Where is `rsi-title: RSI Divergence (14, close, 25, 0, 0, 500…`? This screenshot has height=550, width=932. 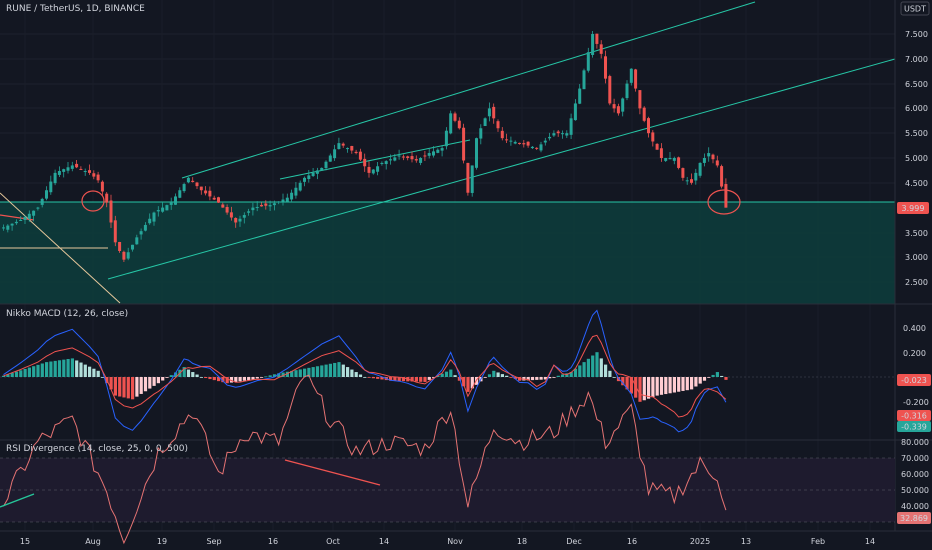
rsi-title: RSI Divergence (14, close, 25, 0, 0, 500… is located at coordinates (97, 449).